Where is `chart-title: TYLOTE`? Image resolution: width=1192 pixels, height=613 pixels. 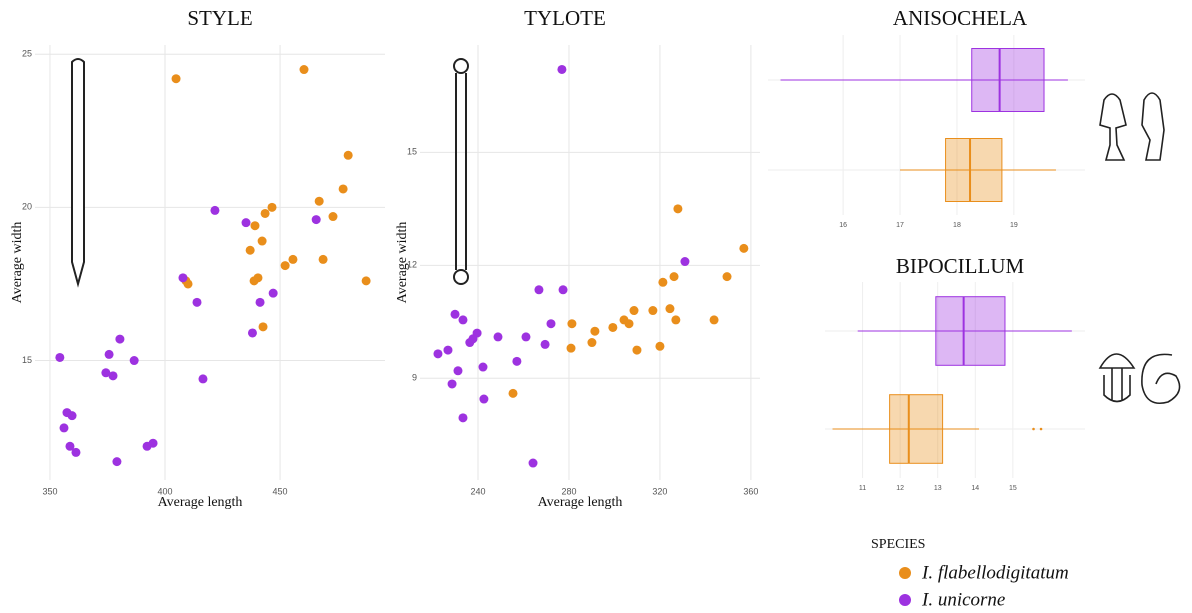 chart-title: TYLOTE is located at coordinates (565, 18).